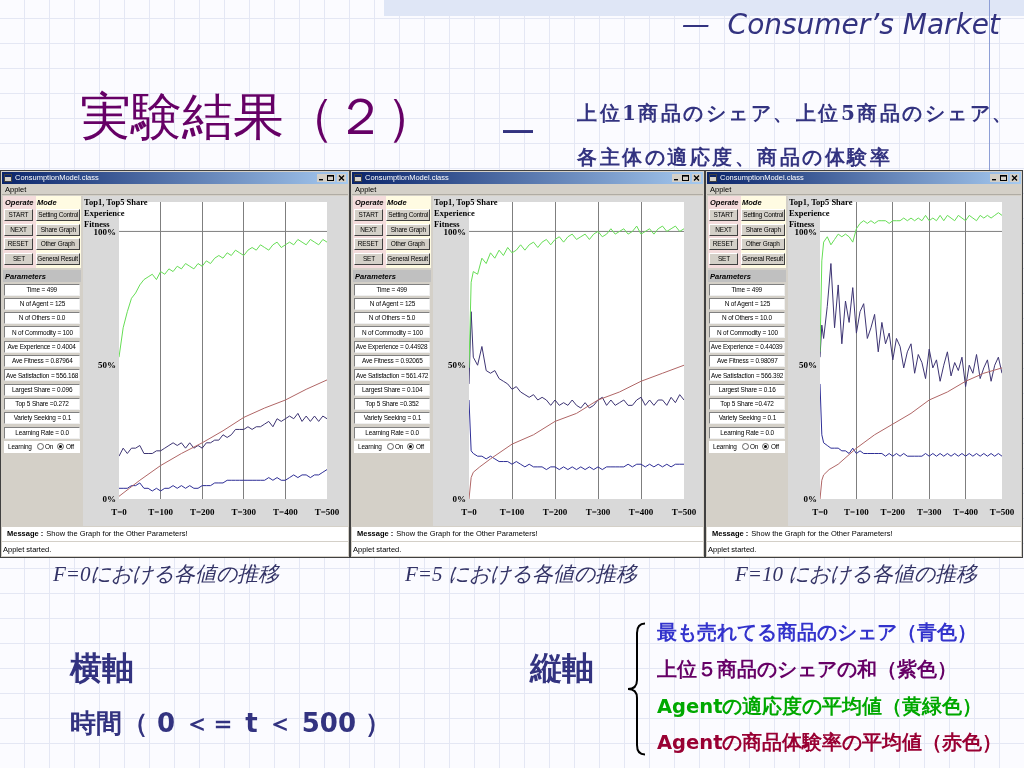 Image resolution: width=1024 pixels, height=768 pixels. I want to click on text: 最も売れてる商品のシェア（青色）, so click(817, 632).